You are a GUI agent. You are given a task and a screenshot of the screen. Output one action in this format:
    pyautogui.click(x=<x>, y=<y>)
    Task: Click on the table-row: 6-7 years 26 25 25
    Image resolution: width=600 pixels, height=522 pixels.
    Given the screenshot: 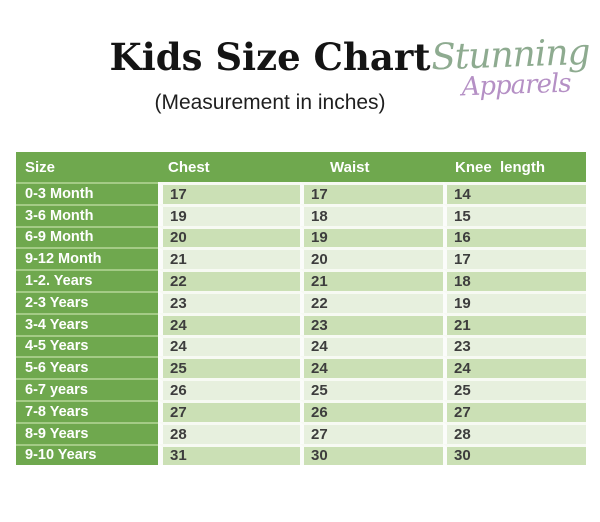 What is the action you would take?
    pyautogui.click(x=301, y=389)
    